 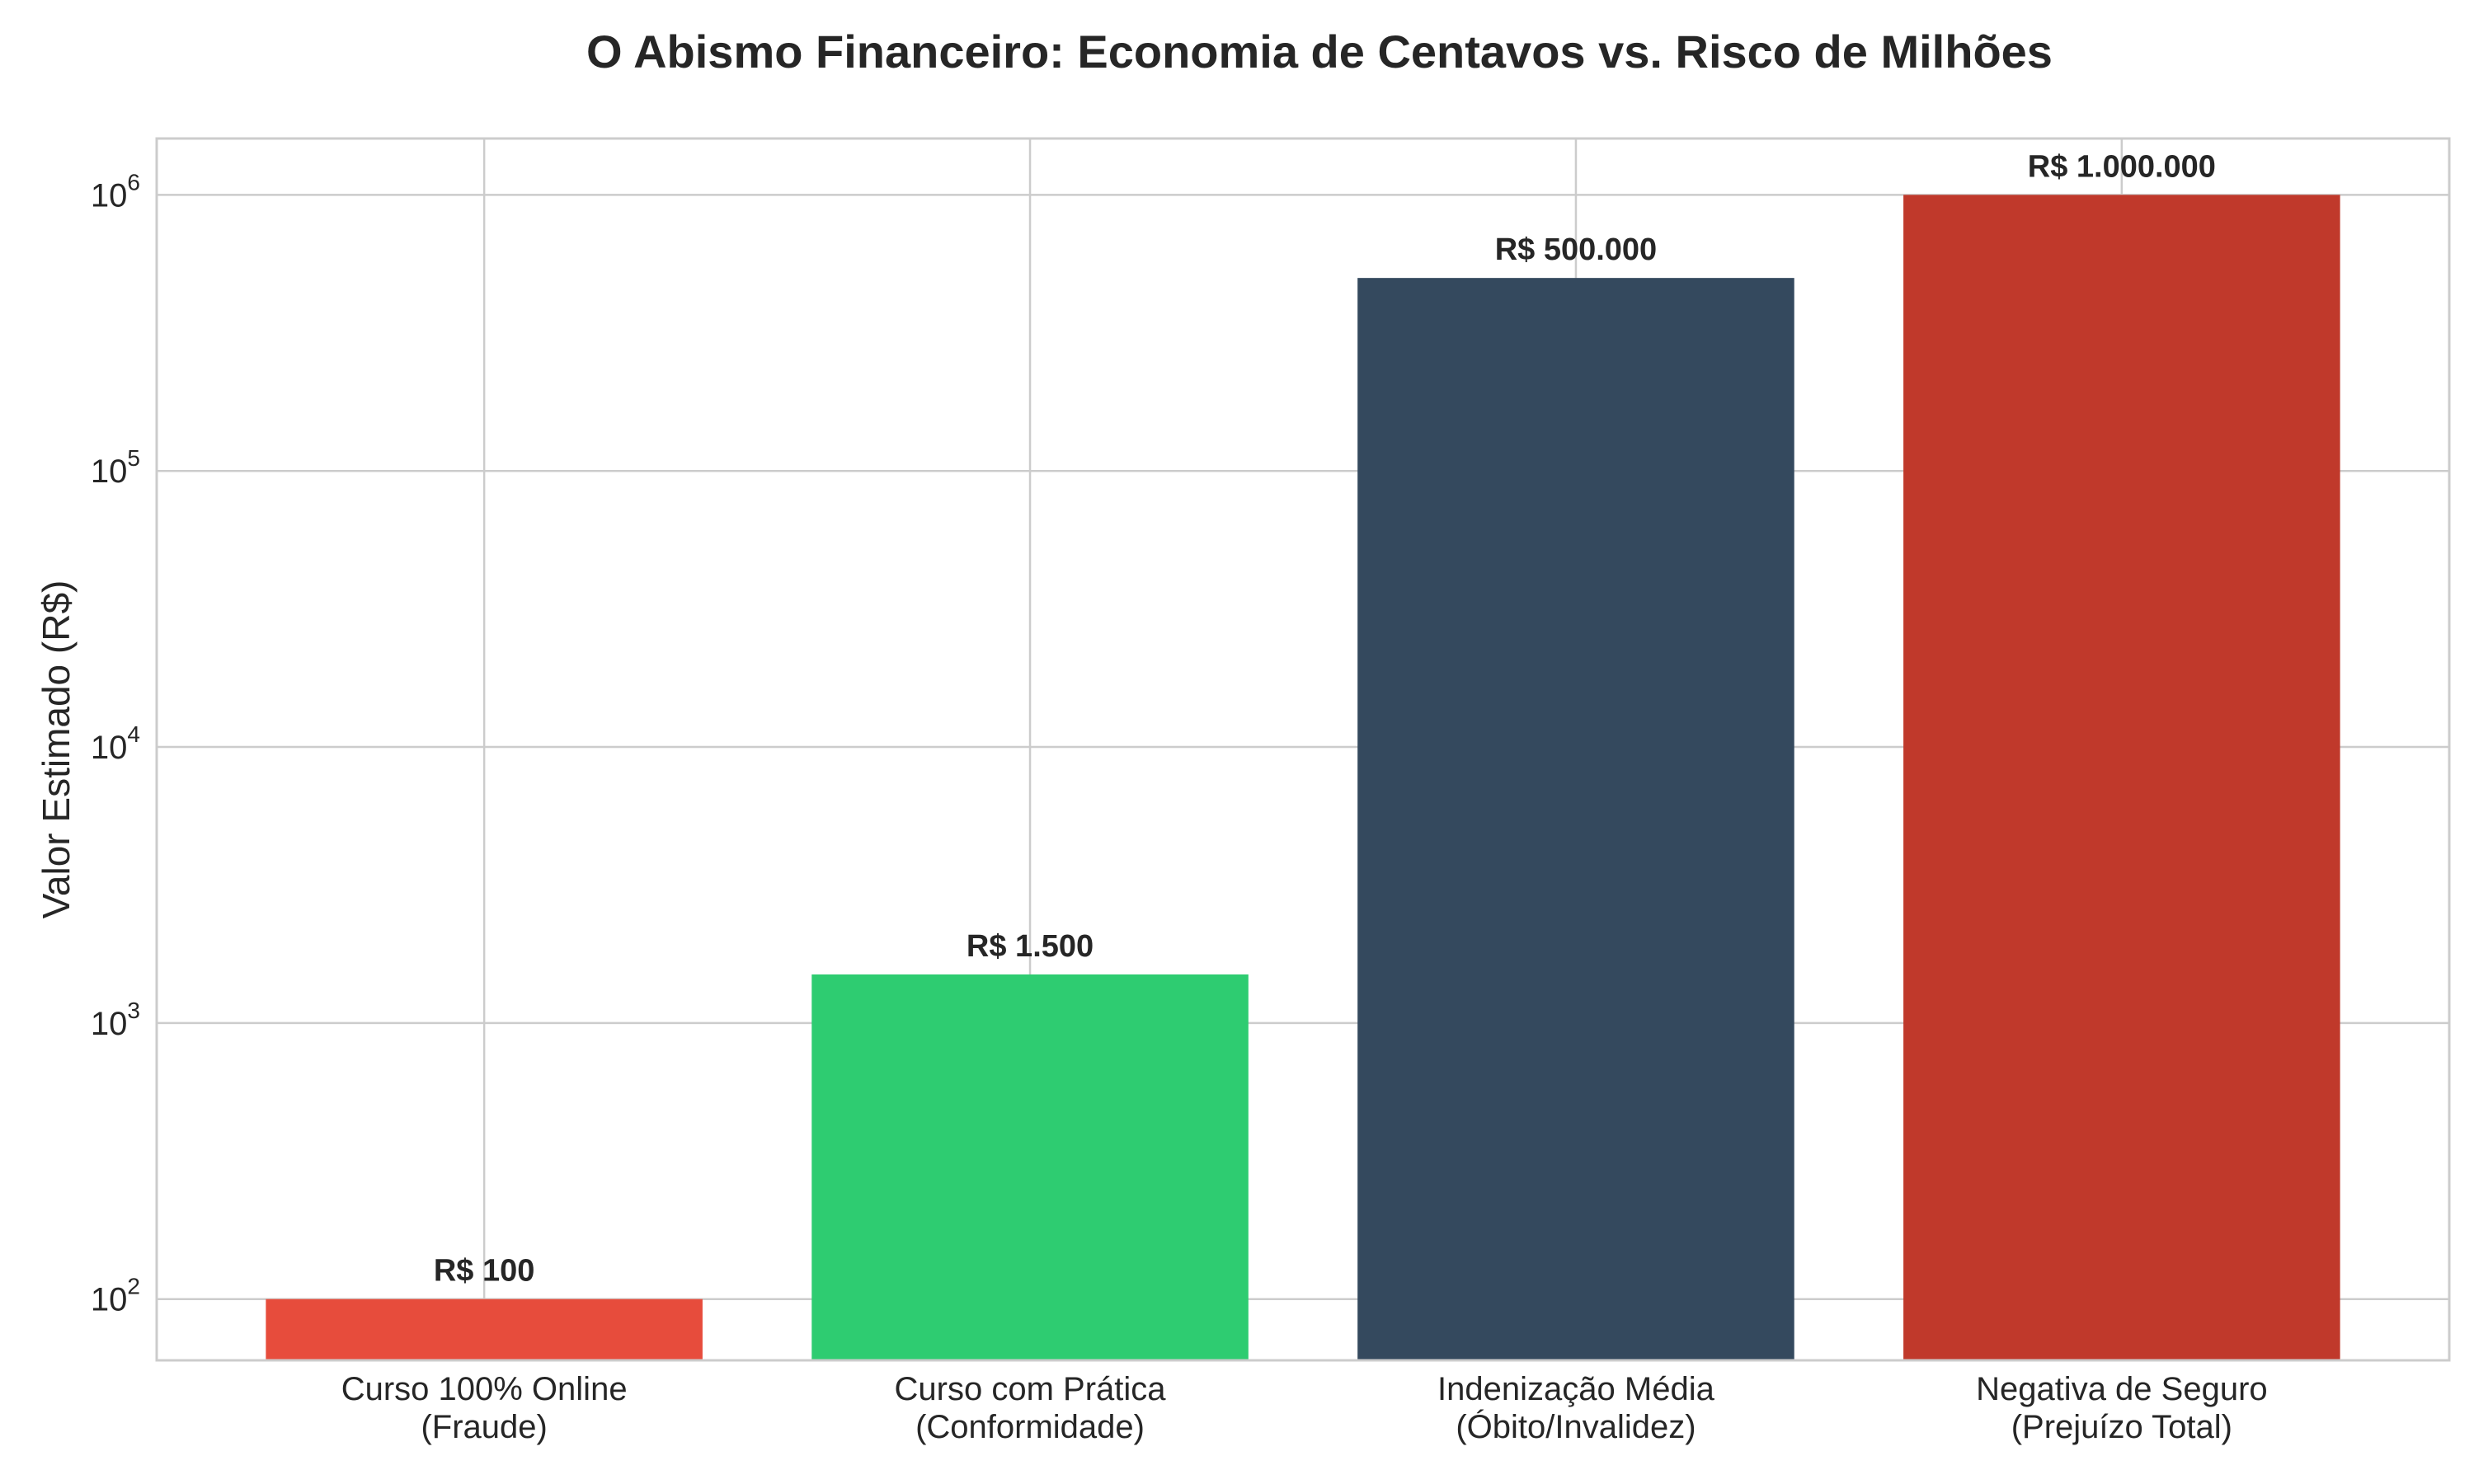 I want to click on x-tick-label-line: (Conformidade), so click(x=1030, y=1427).